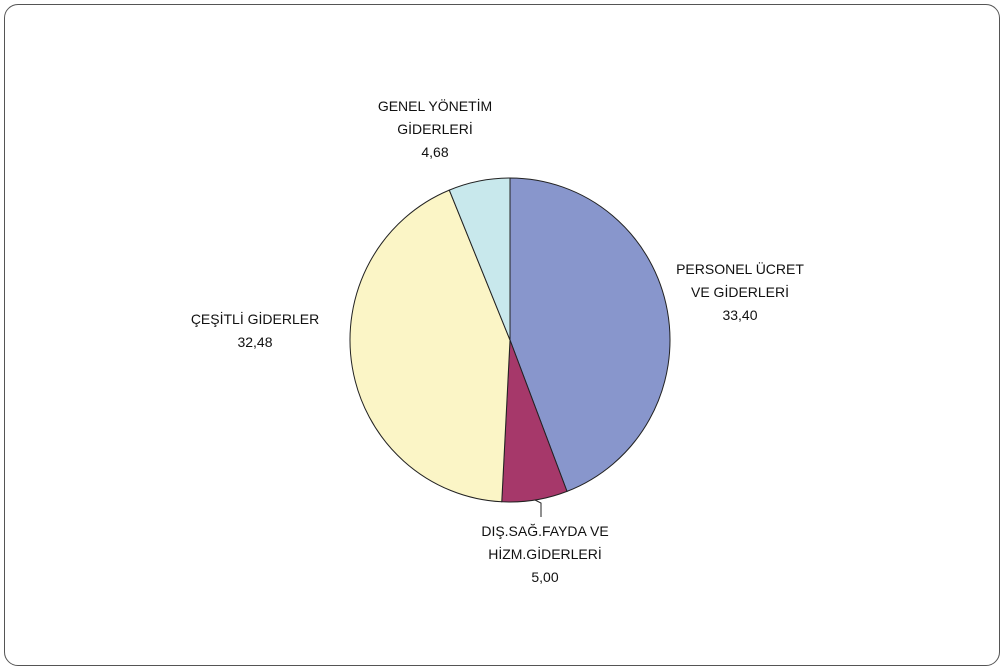 The image size is (1006, 672). What do you see at coordinates (435, 152) in the screenshot?
I see `value-label: 4,68` at bounding box center [435, 152].